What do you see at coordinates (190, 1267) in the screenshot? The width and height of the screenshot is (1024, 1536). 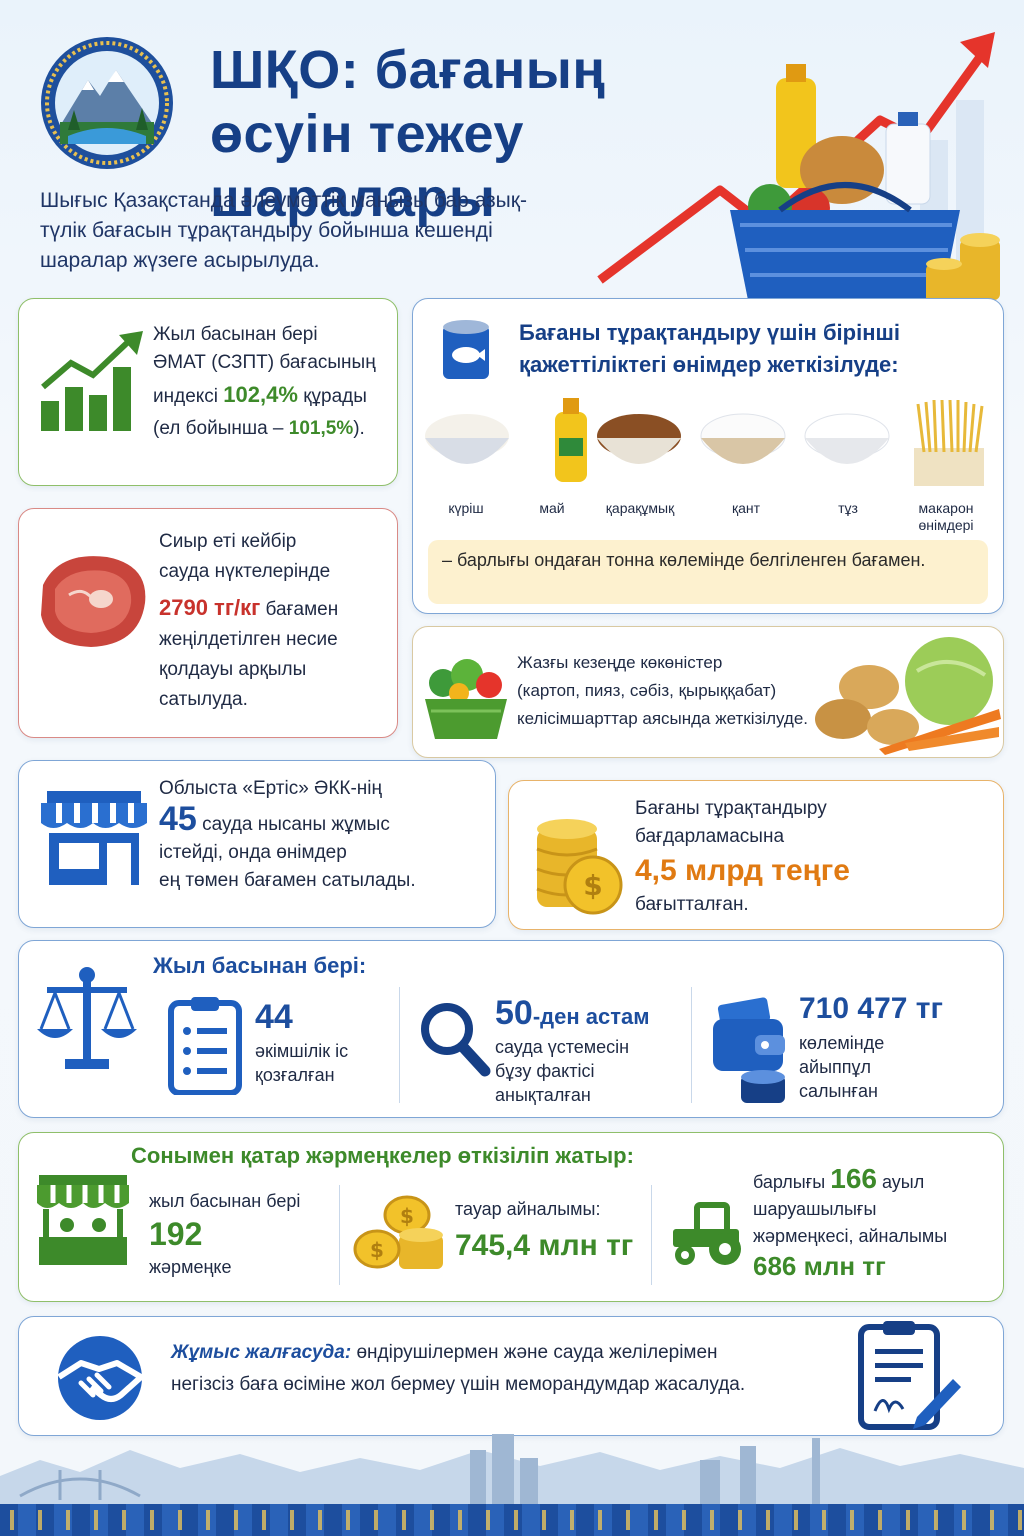 I see `fairs-count-post: жәрмеңке` at bounding box center [190, 1267].